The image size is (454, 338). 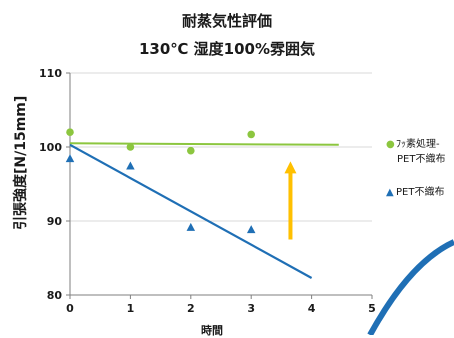 I want to click on x-tick-label: 3, so click(x=251, y=308).